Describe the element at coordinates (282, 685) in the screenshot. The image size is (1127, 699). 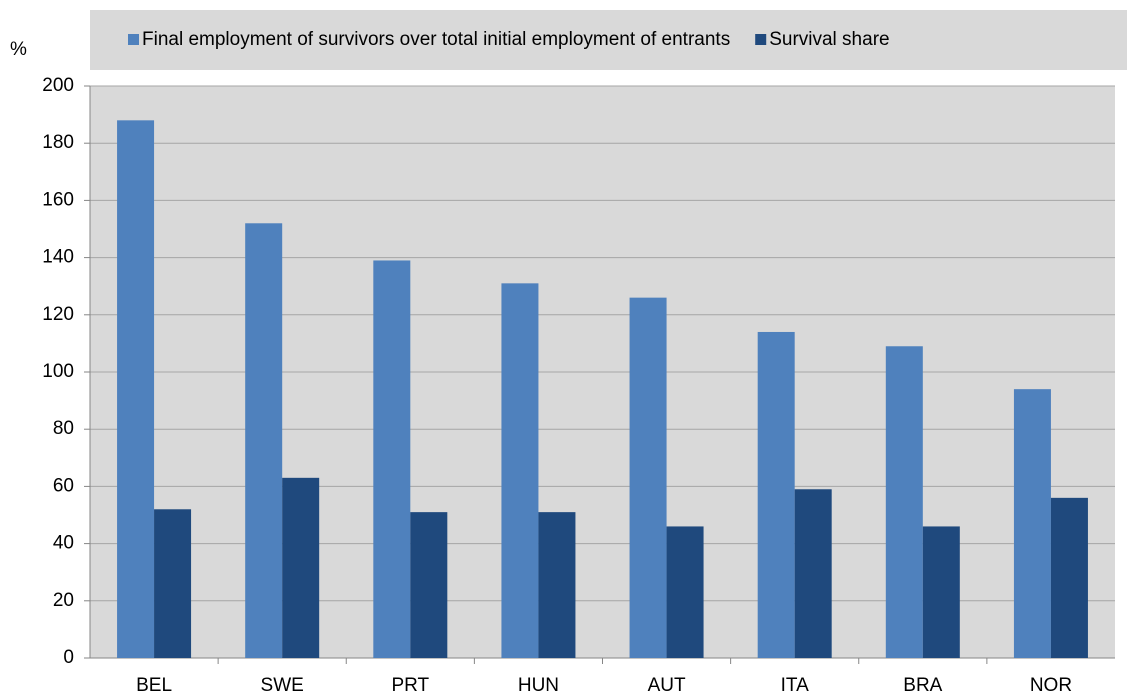
I see `x-tick-label: SWE` at that location.